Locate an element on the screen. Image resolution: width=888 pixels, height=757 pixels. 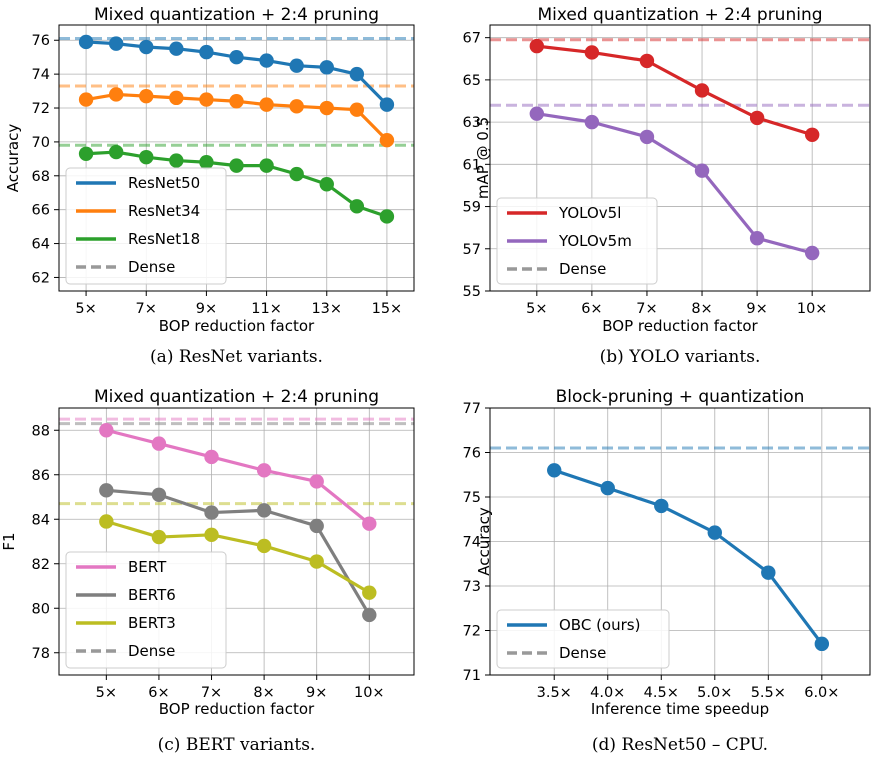
legend-label: YOLOv5m is located at coordinates (595, 241).